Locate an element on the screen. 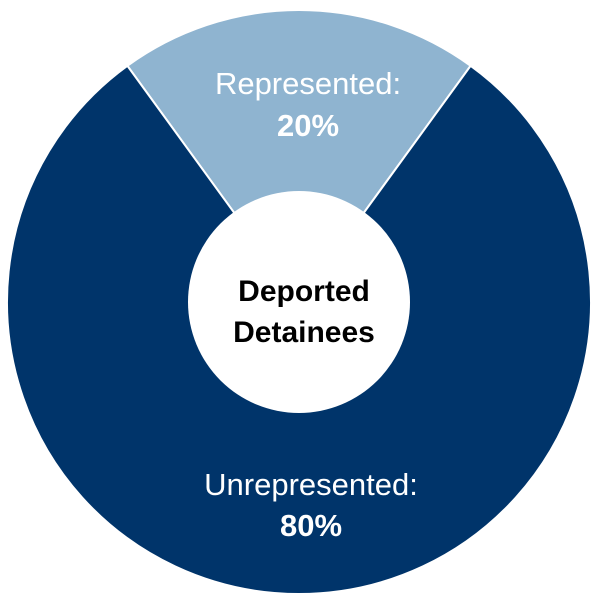  center-hole is located at coordinates (299, 302).